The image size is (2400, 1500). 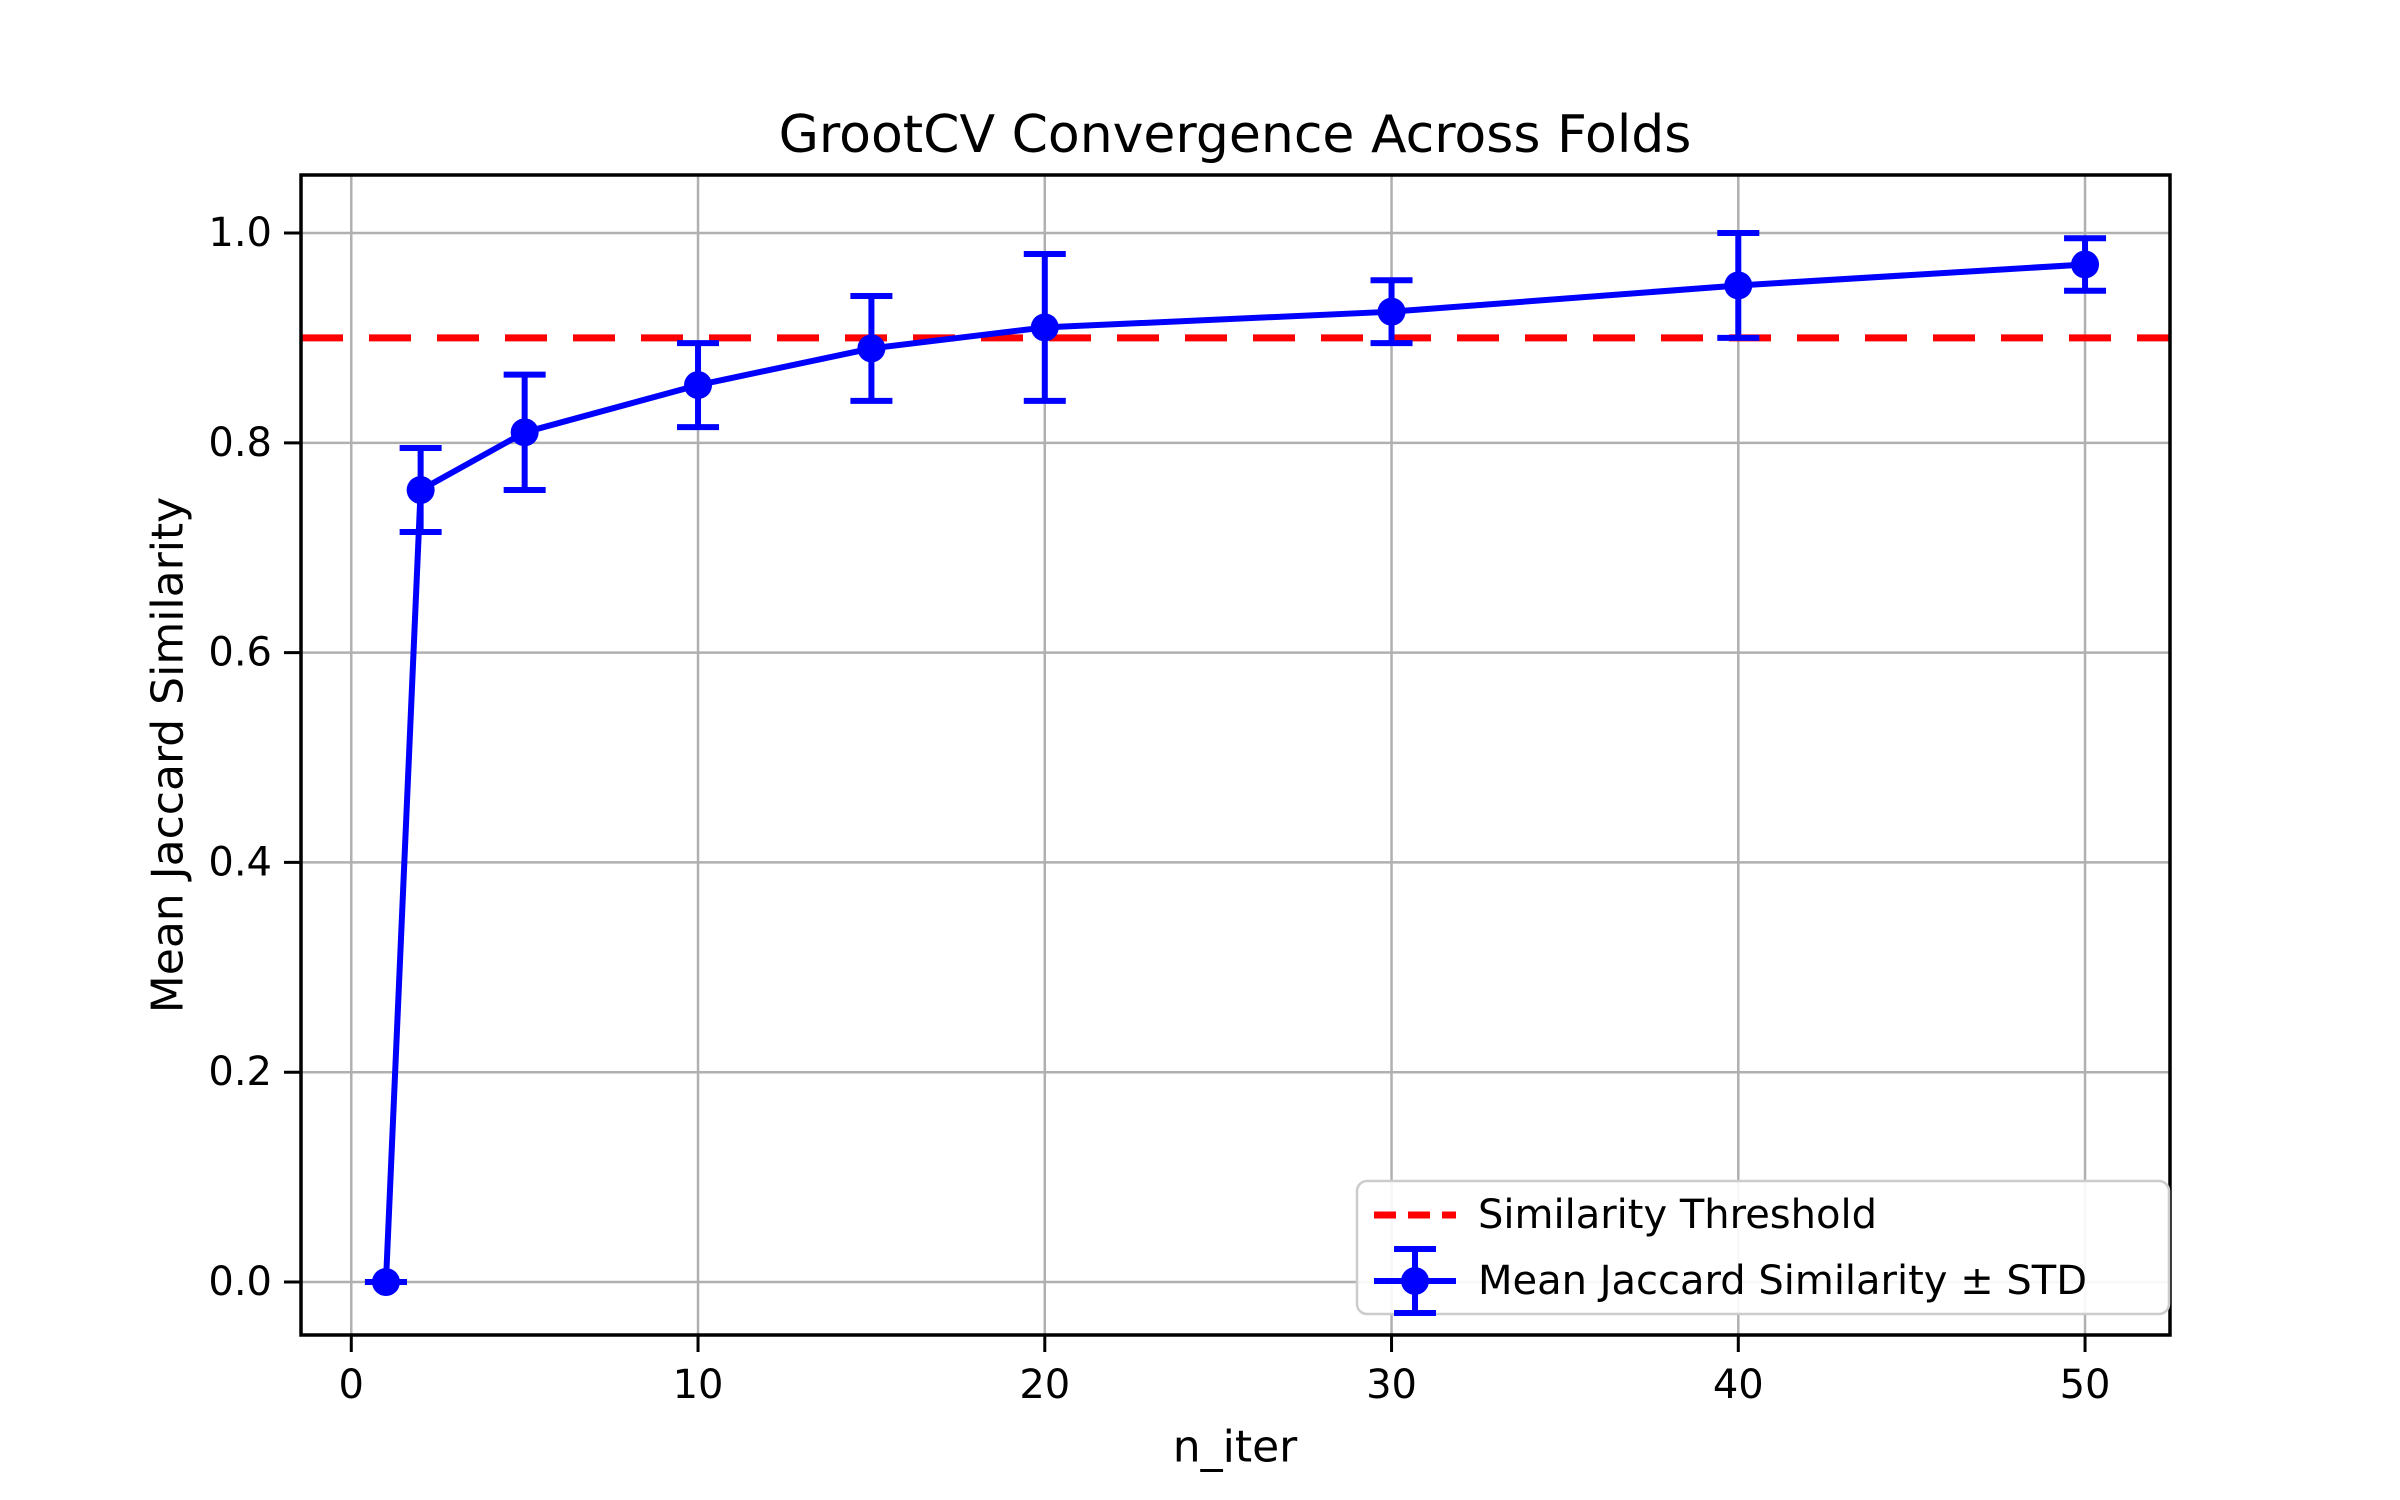 What do you see at coordinates (254, 757) in the screenshot?
I see `y-axis: 0.0 0.2 0.4 0.6 0.8 1.0` at bounding box center [254, 757].